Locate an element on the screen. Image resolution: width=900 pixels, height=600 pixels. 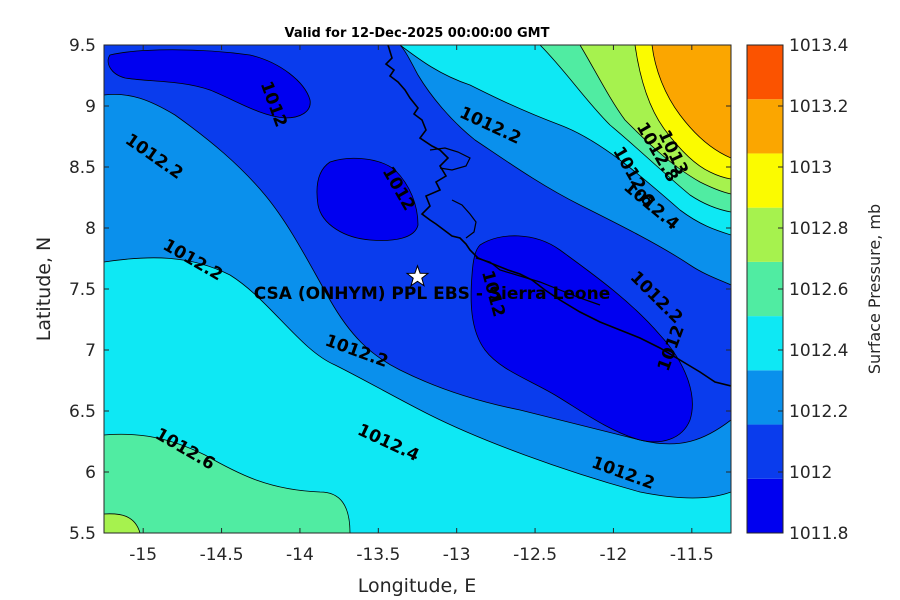
site-label: CSA (ONHYM) PPL EBS - Sierra Leone is located at coordinates (432, 294).